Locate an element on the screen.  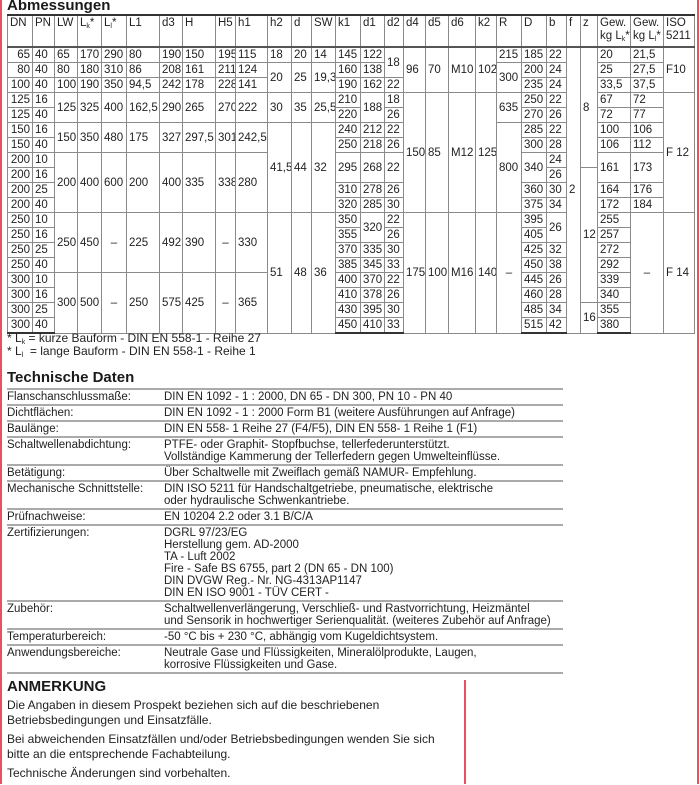
dimensions-title: Abmessungen is located at coordinates (59, 7).